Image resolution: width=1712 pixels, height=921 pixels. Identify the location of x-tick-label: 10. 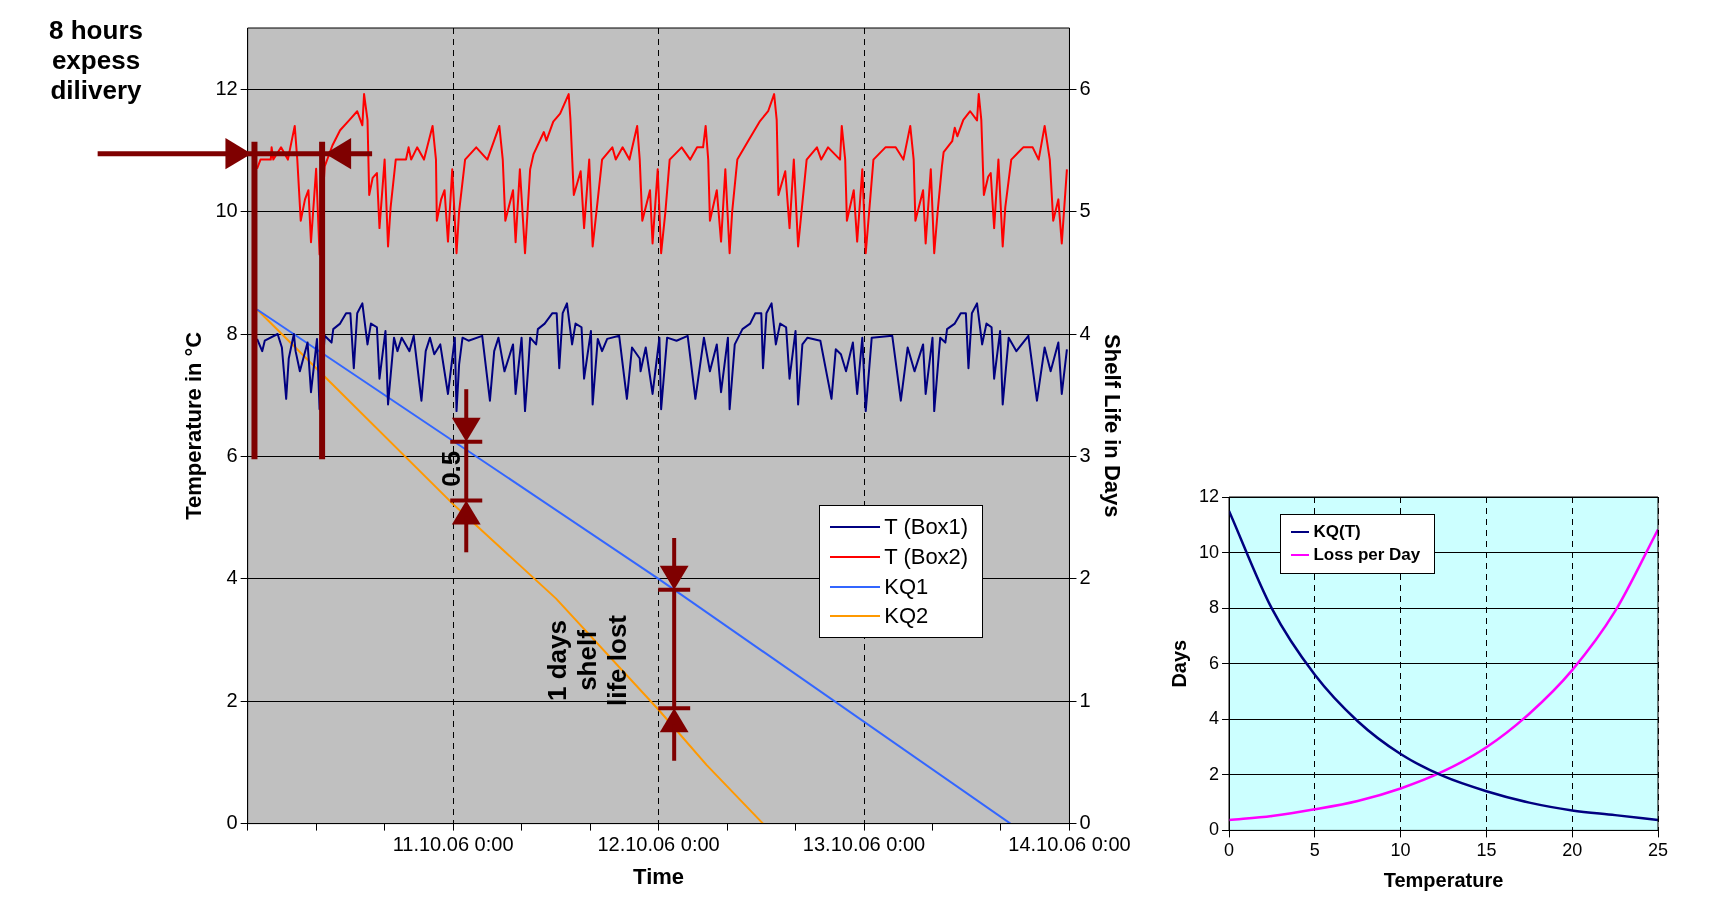
(1400, 850).